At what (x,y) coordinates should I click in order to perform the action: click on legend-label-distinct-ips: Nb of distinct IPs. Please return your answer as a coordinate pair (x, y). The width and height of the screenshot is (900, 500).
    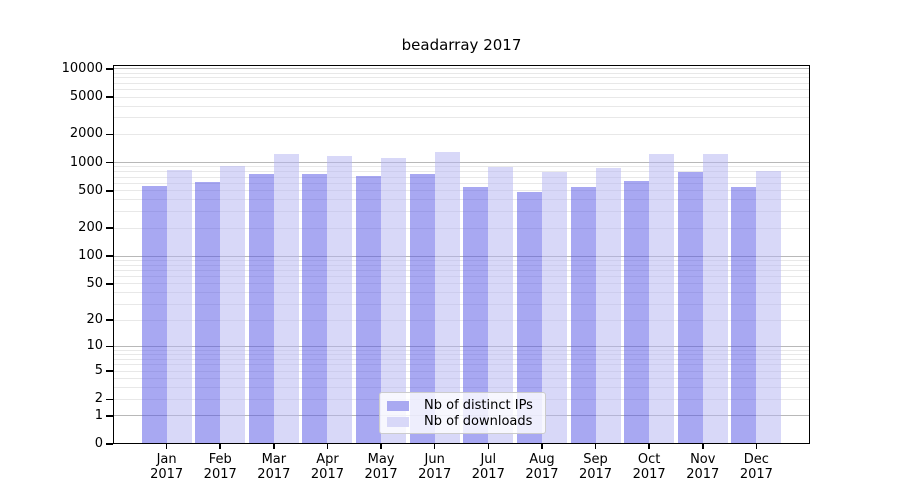
    Looking at the image, I should click on (478, 405).